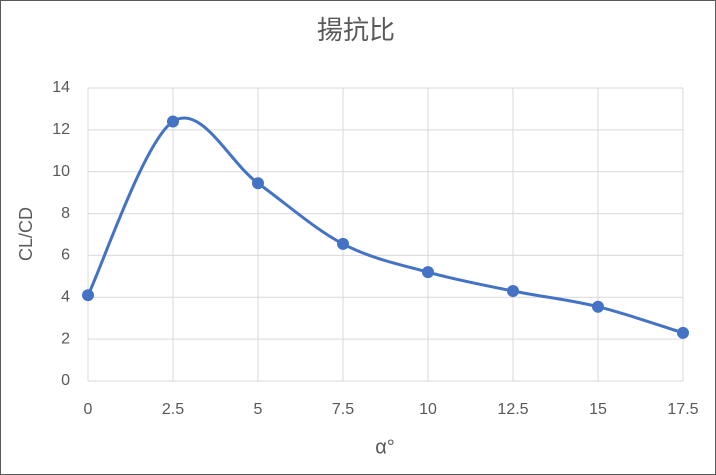  Describe the element at coordinates (385, 447) in the screenshot. I see `x-axis-label: α°` at that location.